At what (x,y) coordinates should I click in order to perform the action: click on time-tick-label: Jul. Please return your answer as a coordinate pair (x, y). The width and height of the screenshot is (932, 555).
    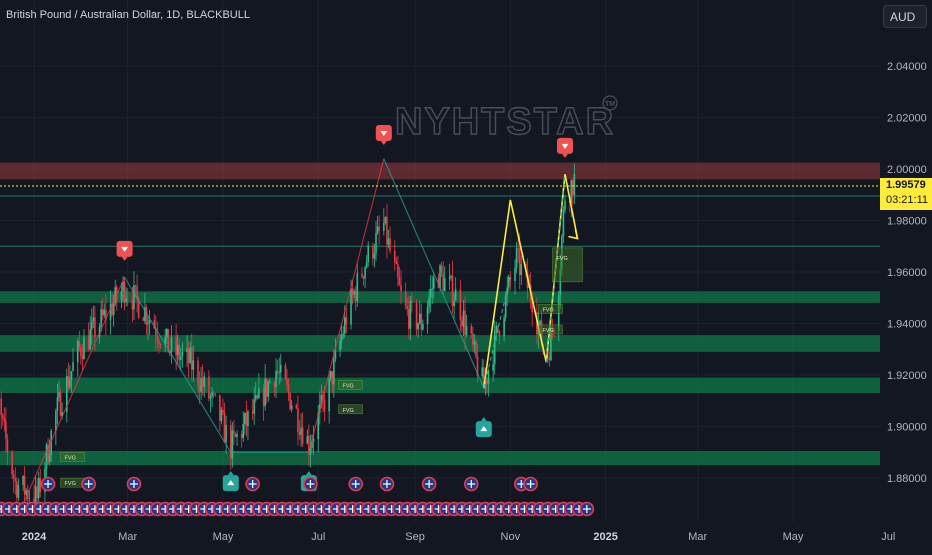
    Looking at the image, I should click on (888, 537).